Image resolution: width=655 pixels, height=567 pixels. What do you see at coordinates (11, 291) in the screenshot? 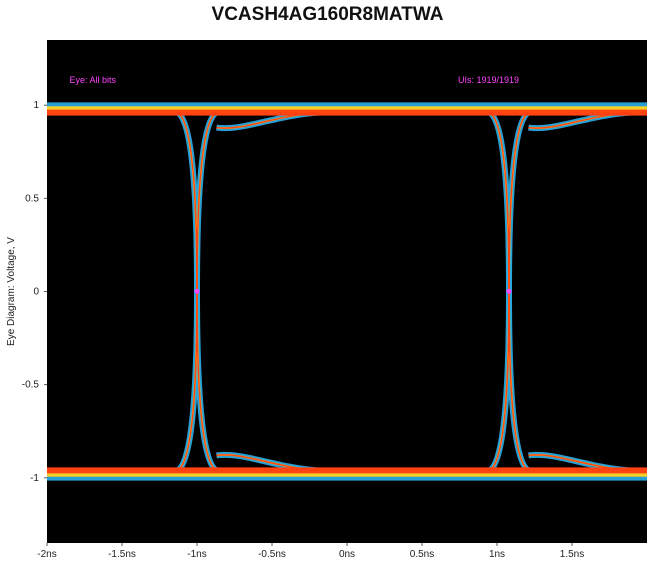
I see `y-axis-label: Eye Diagram: Voltage, V` at bounding box center [11, 291].